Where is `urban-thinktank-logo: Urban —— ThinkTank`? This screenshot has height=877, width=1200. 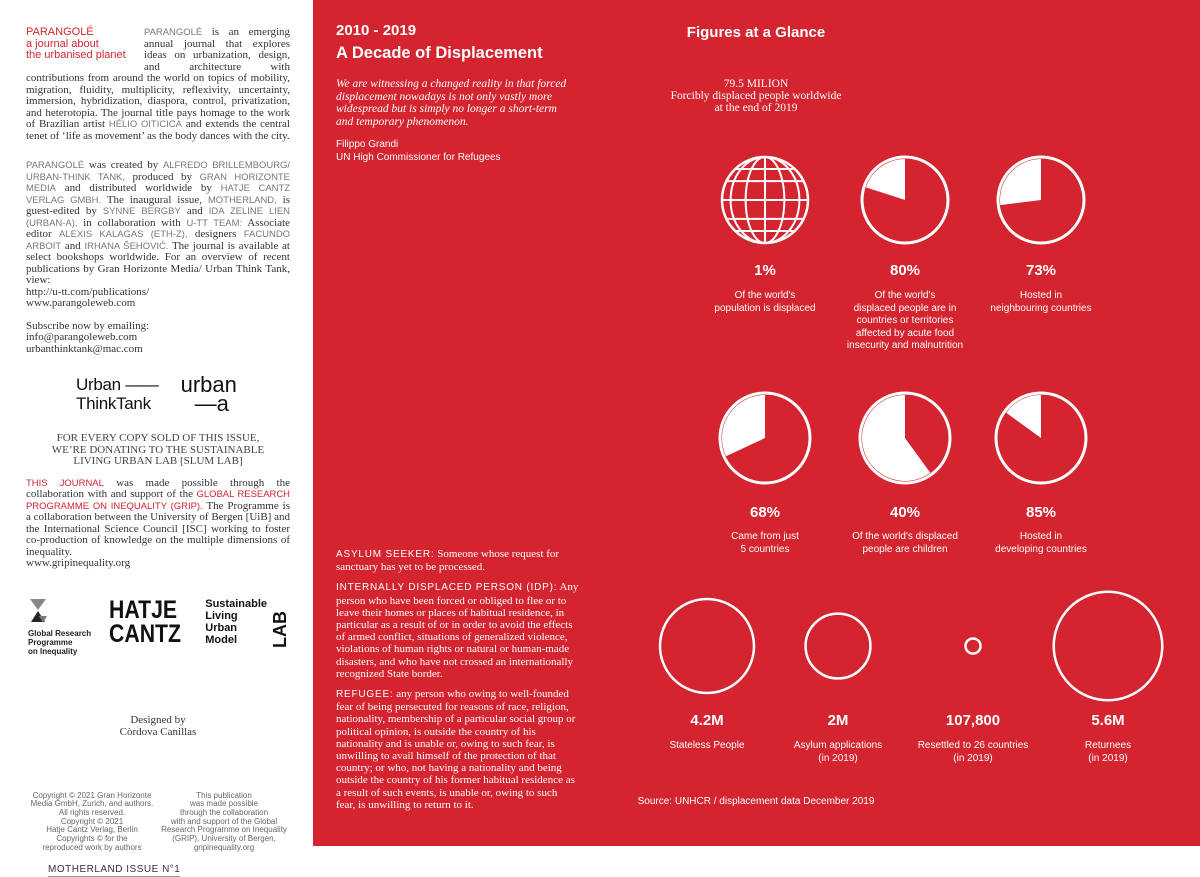 urban-thinktank-logo: Urban —— ThinkTank is located at coordinates (117, 394).